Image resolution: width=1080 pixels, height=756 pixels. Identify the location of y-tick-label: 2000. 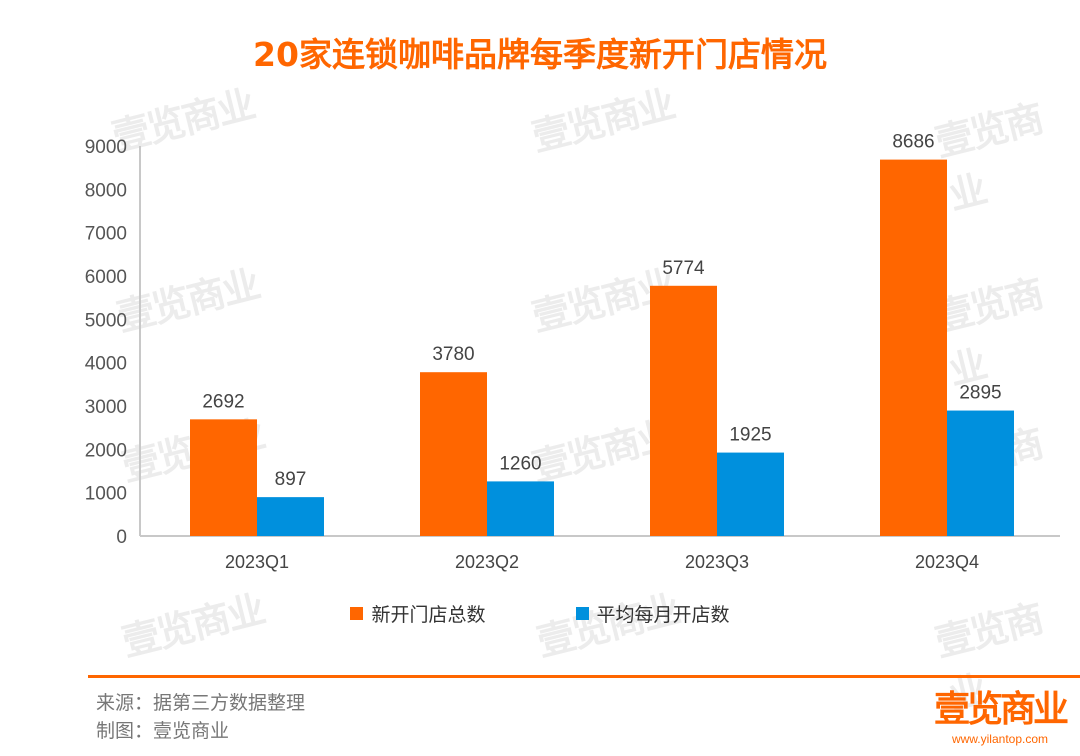
(106, 450).